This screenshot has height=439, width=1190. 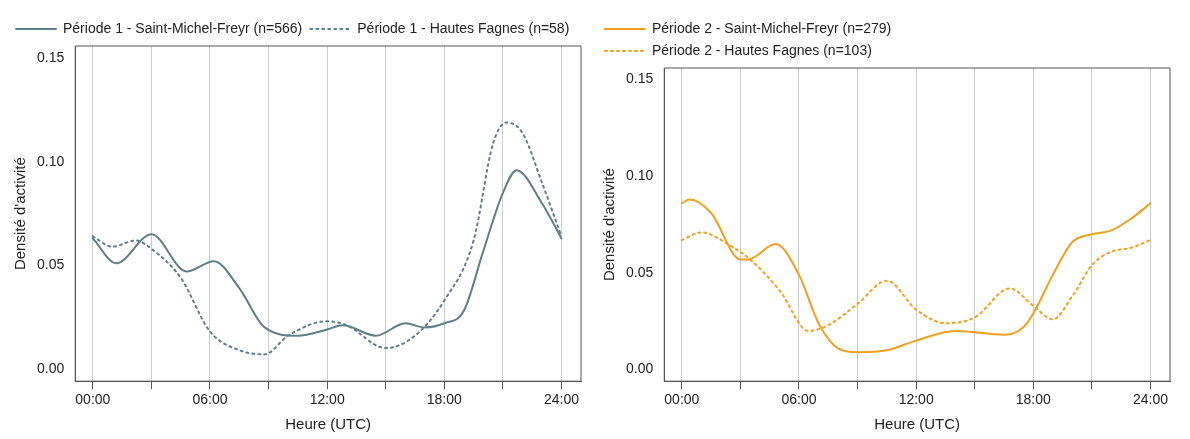 What do you see at coordinates (916, 276) in the screenshot?
I see `line-series` at bounding box center [916, 276].